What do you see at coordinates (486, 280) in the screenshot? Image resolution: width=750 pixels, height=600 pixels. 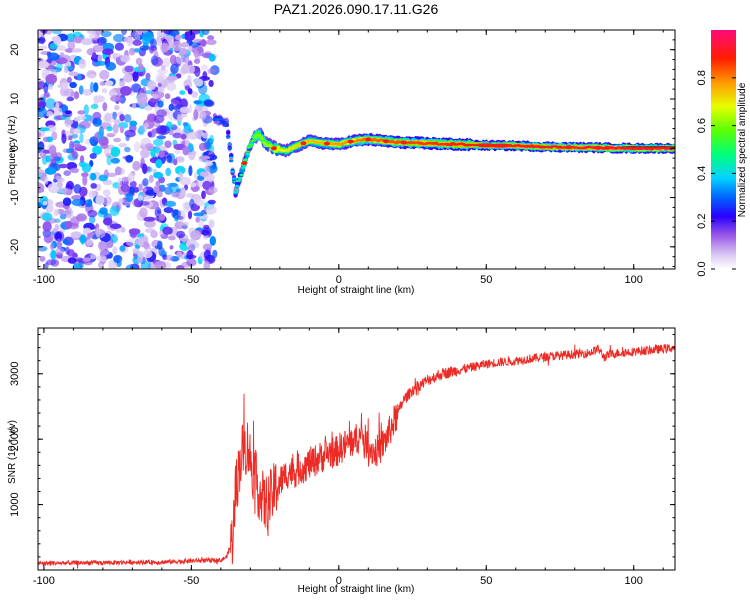 I see `spectrogram-xtick-label: 50` at bounding box center [486, 280].